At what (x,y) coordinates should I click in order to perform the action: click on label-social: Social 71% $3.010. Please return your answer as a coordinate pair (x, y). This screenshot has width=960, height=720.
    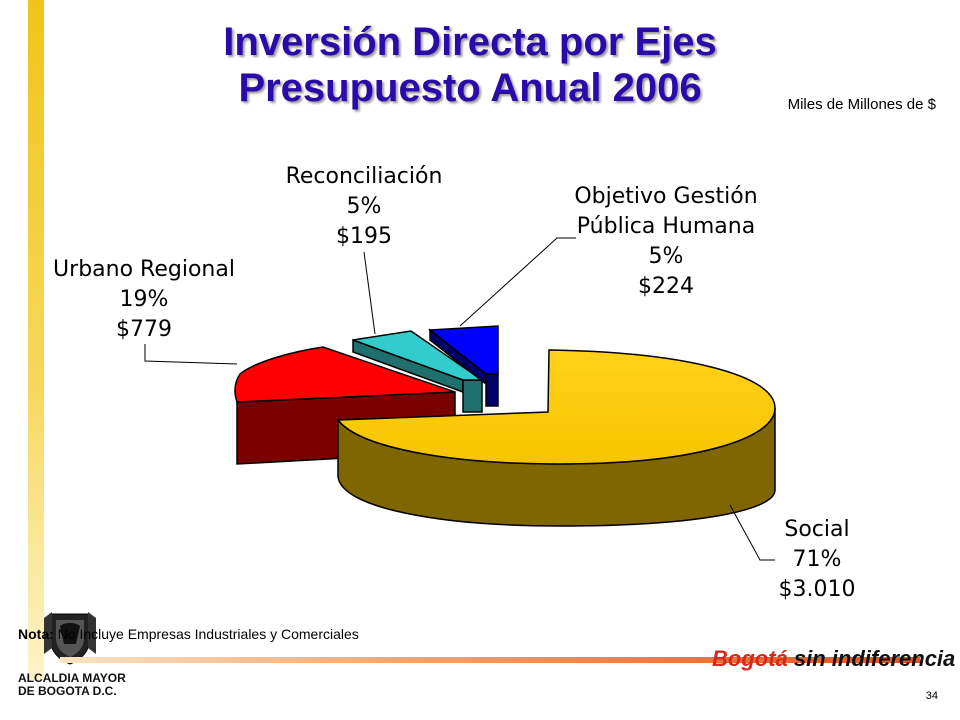
    Looking at the image, I should click on (817, 559).